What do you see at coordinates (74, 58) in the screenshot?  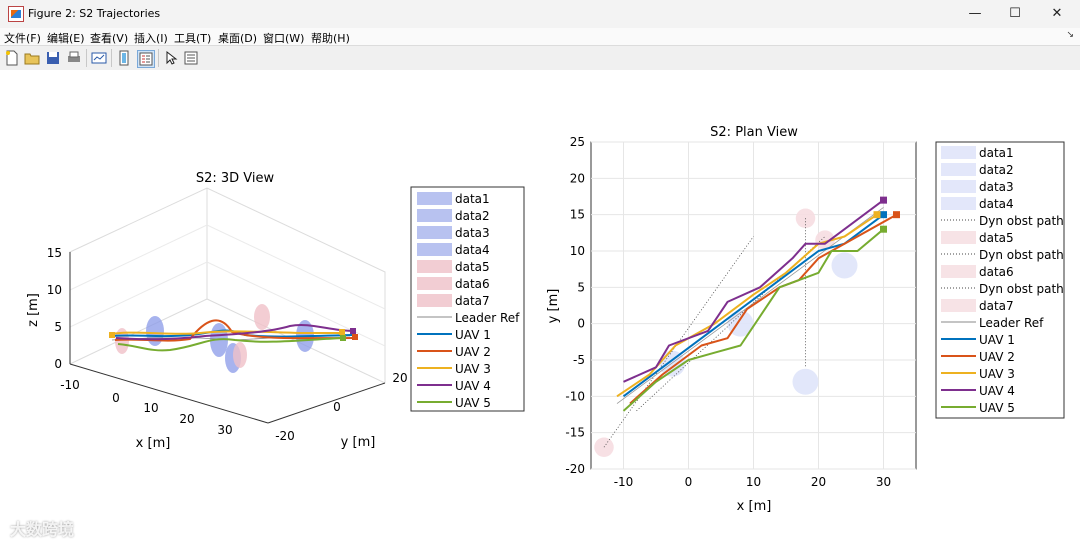 I see `print-icon` at bounding box center [74, 58].